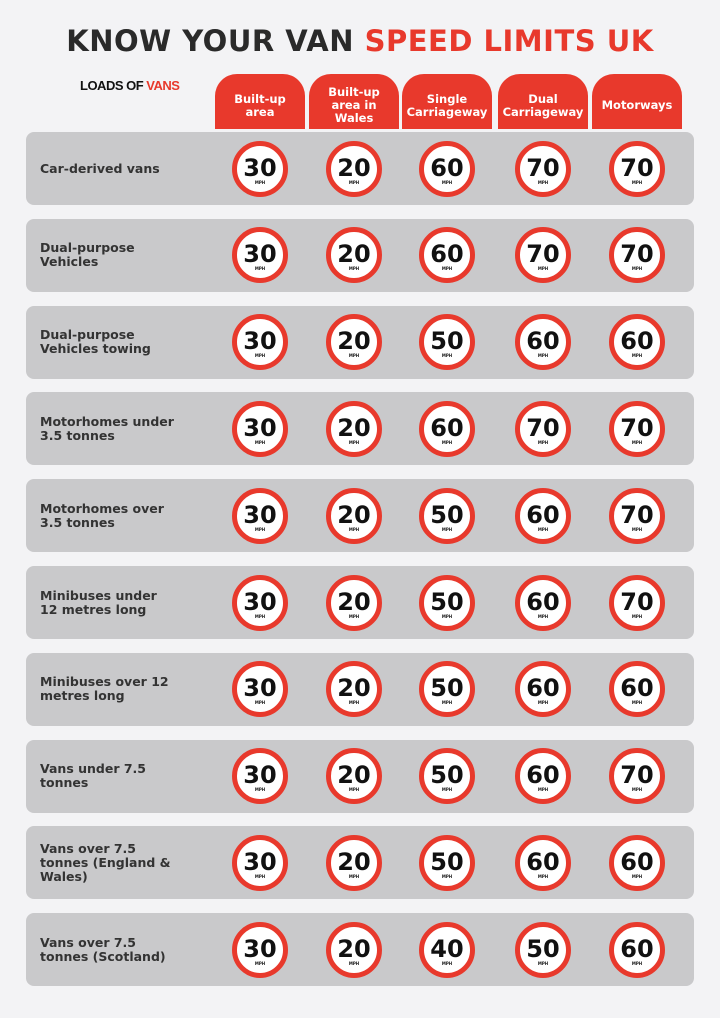  What do you see at coordinates (104, 689) in the screenshot?
I see `row-label: Minibuses over 12 metres long` at bounding box center [104, 689].